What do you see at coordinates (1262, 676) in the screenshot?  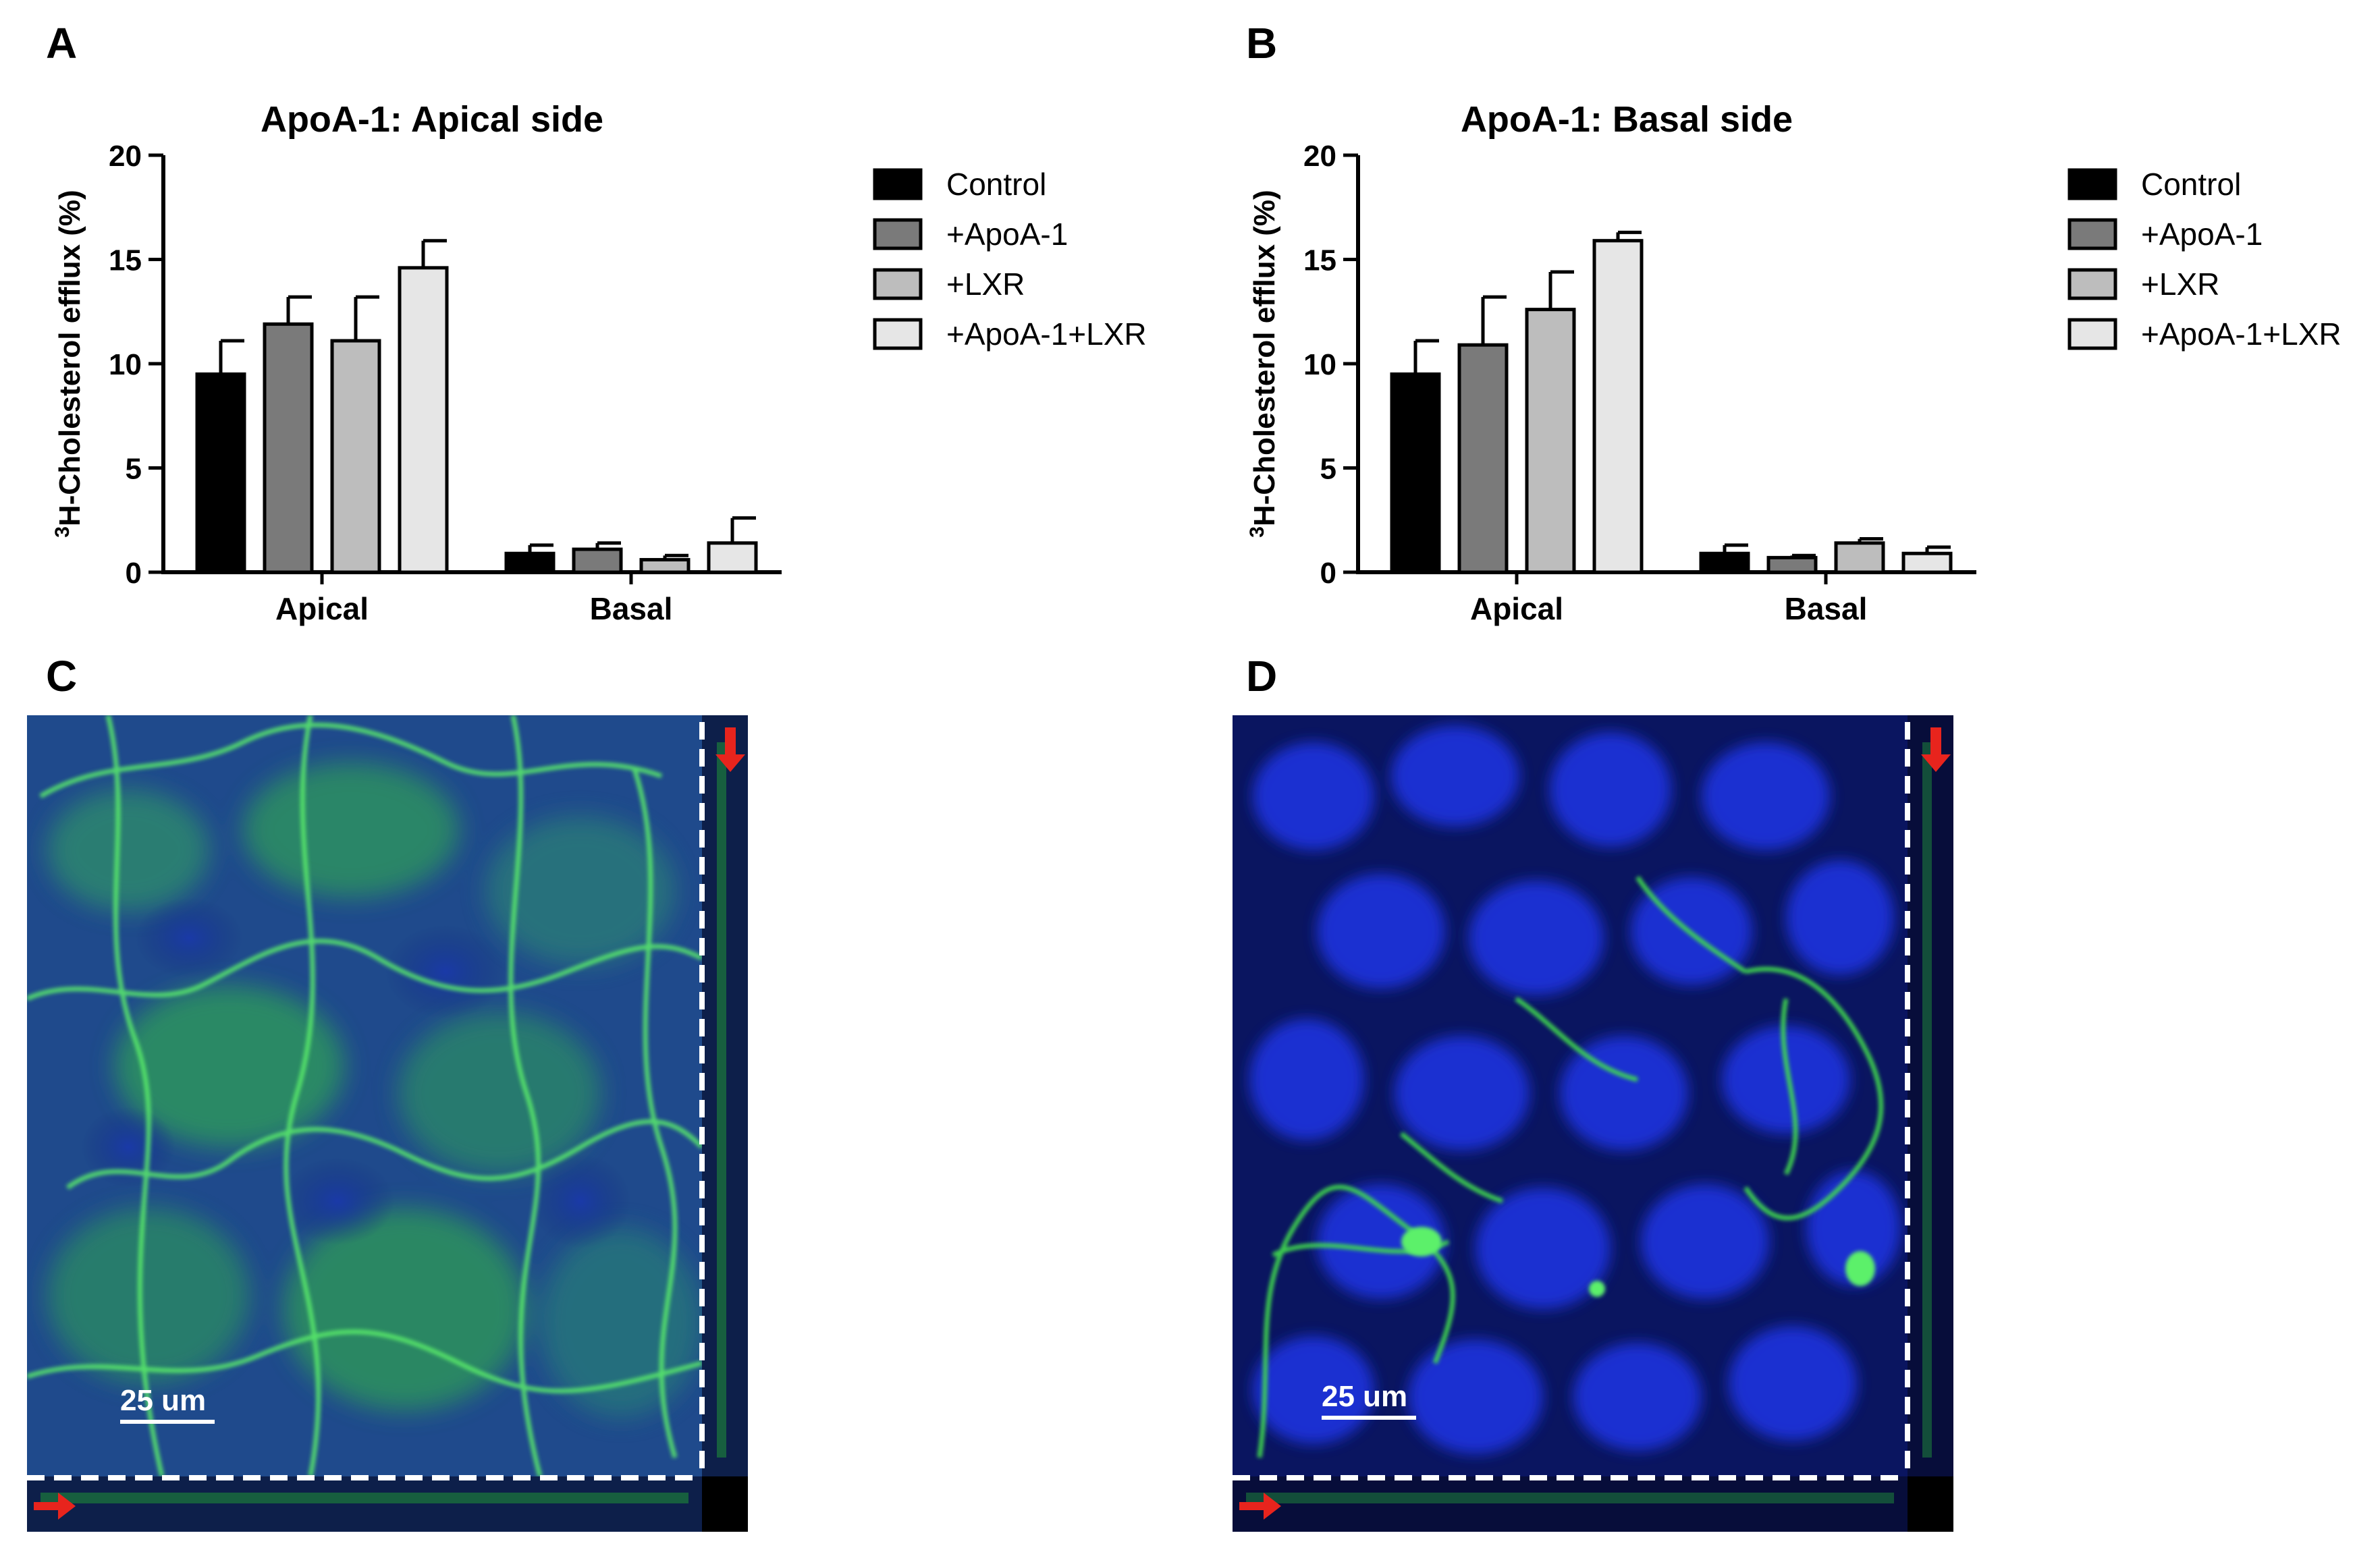 I see `panel-label-d: D` at bounding box center [1262, 676].